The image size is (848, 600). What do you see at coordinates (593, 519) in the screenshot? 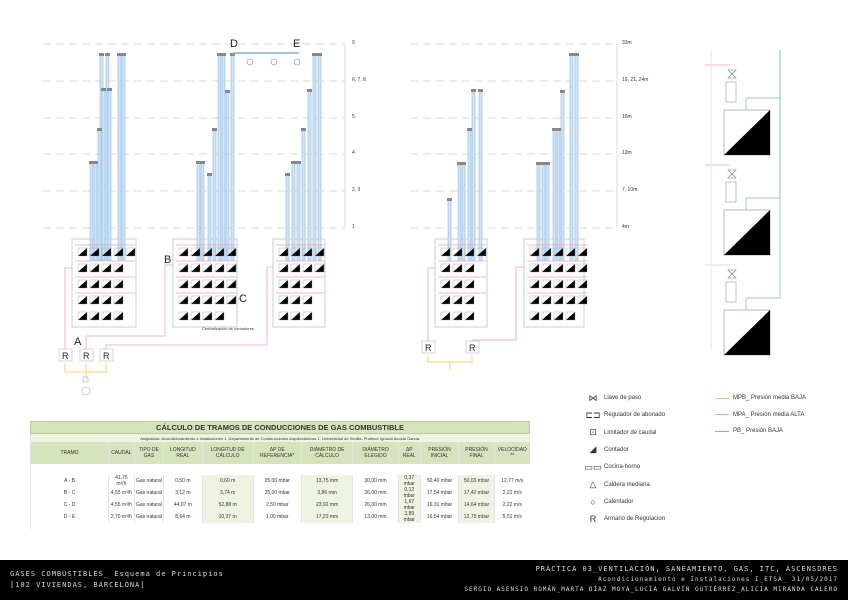
I see `regulation-cabinet-icon: R` at bounding box center [593, 519].